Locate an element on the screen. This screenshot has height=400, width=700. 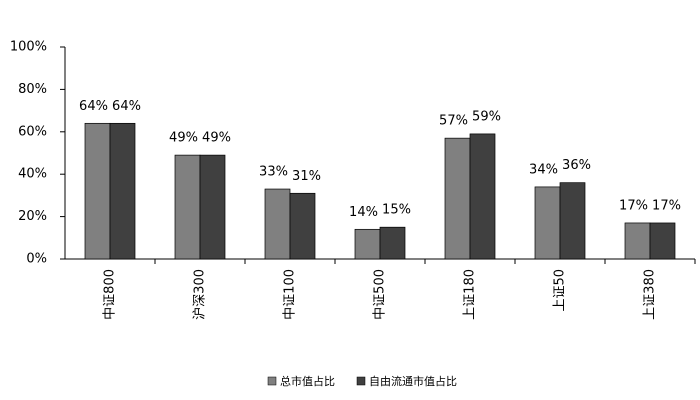
x-tick-label: 沪深300 is located at coordinates (200, 294).